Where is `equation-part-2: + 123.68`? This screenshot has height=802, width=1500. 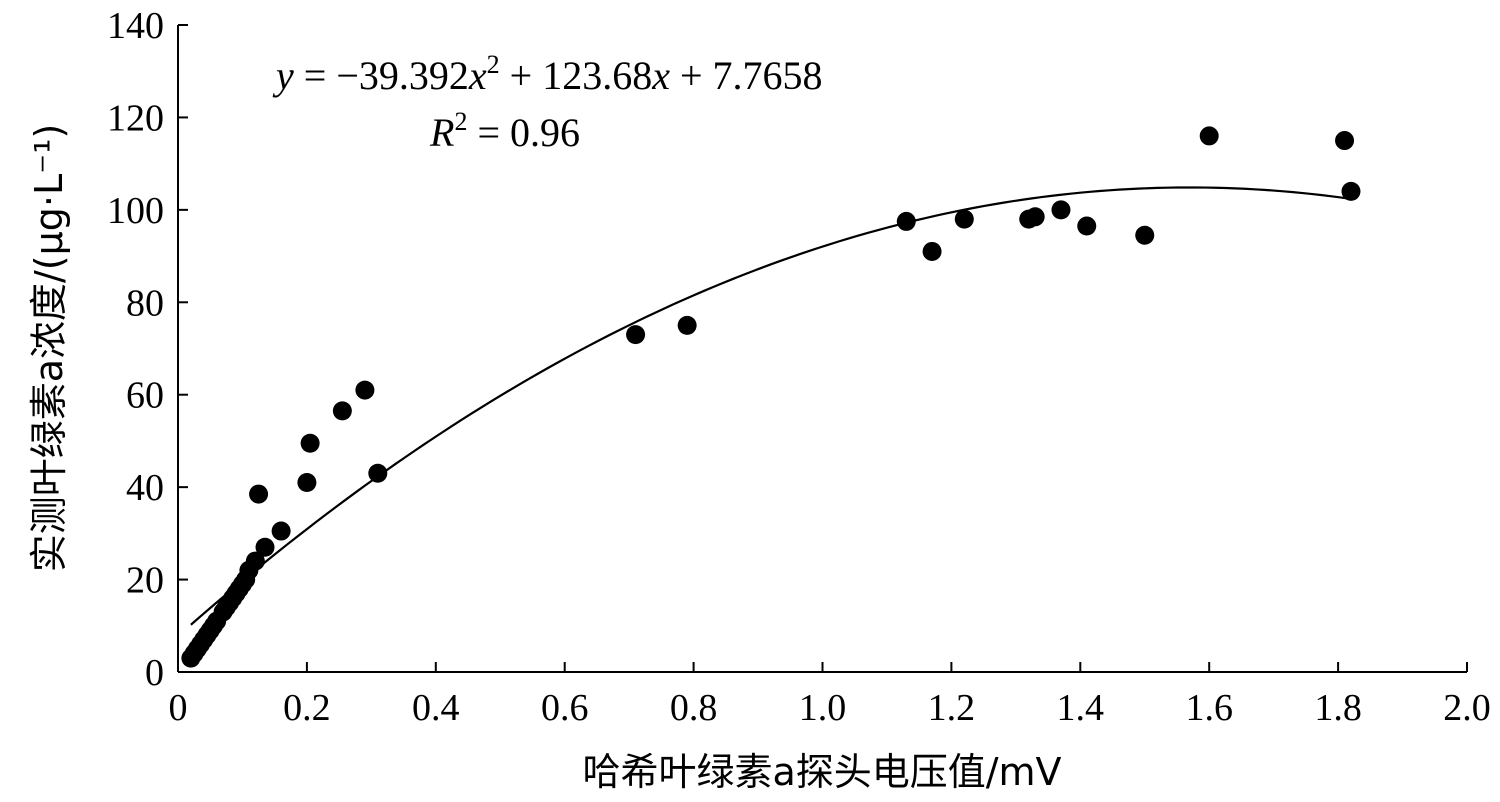 equation-part-2: + 123.68 is located at coordinates (576, 75).